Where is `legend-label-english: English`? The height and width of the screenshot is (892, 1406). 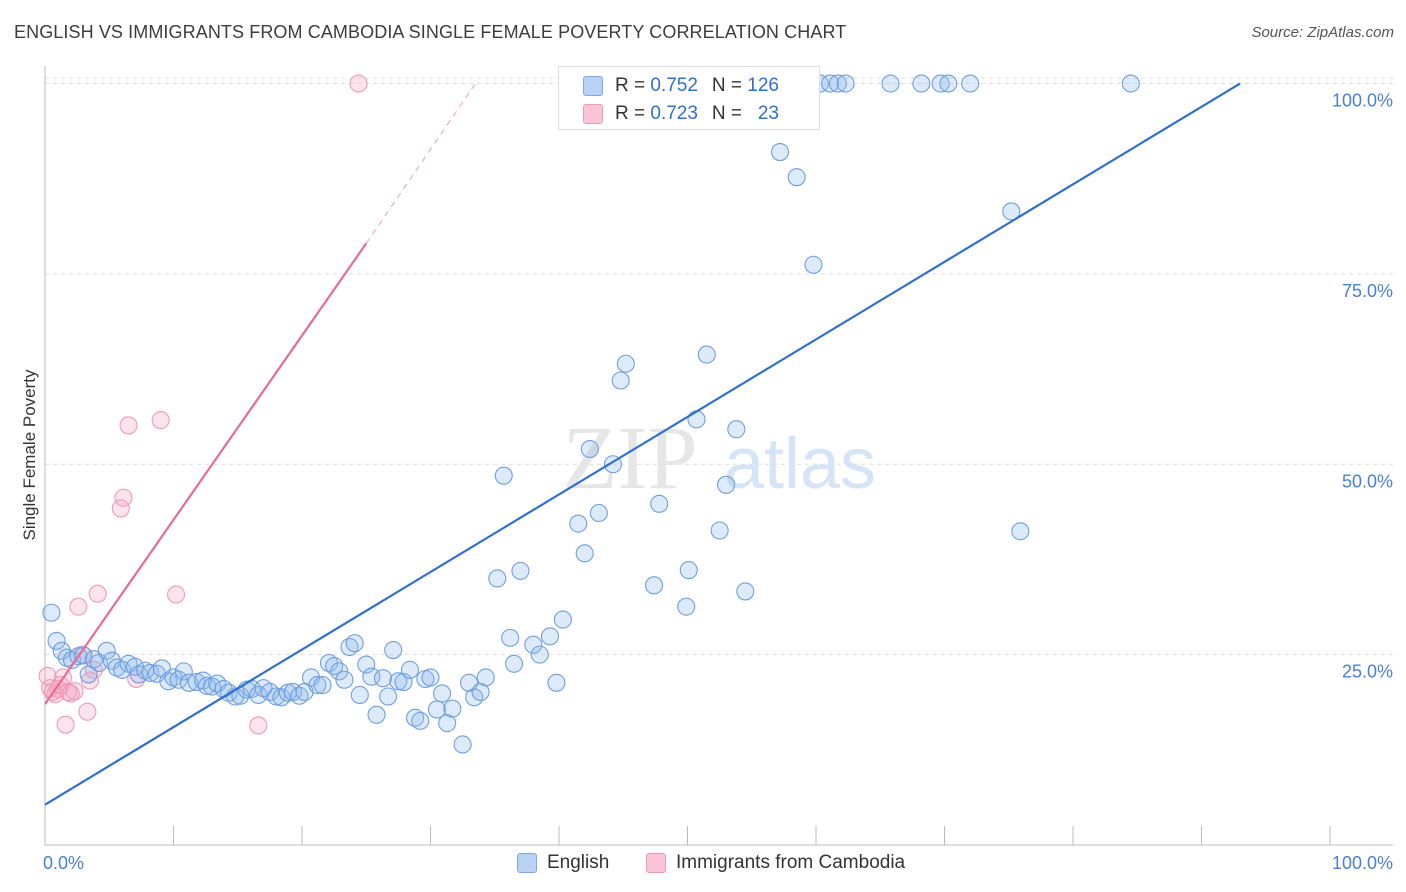 legend-label-english: English is located at coordinates (578, 862).